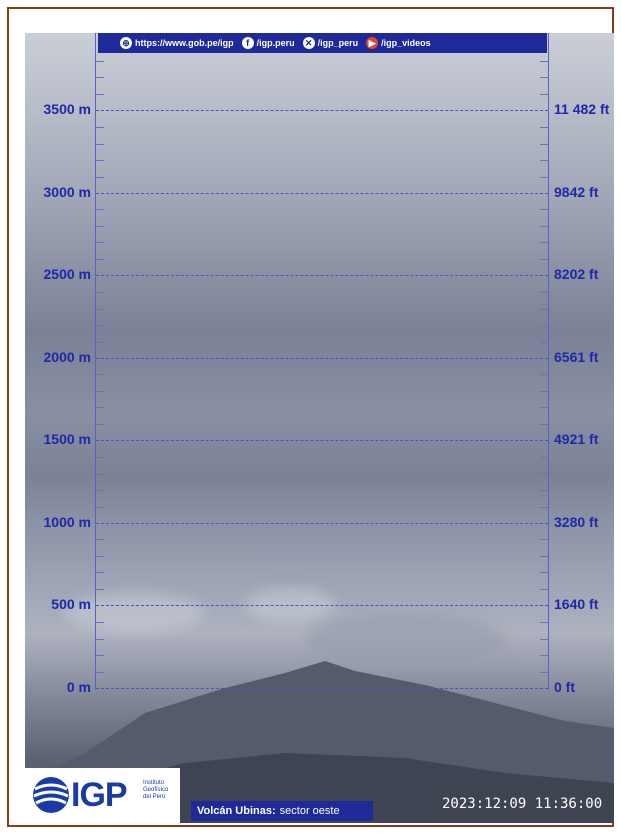  What do you see at coordinates (576, 357) in the screenshot?
I see `feet-label: 6561 ft` at bounding box center [576, 357].